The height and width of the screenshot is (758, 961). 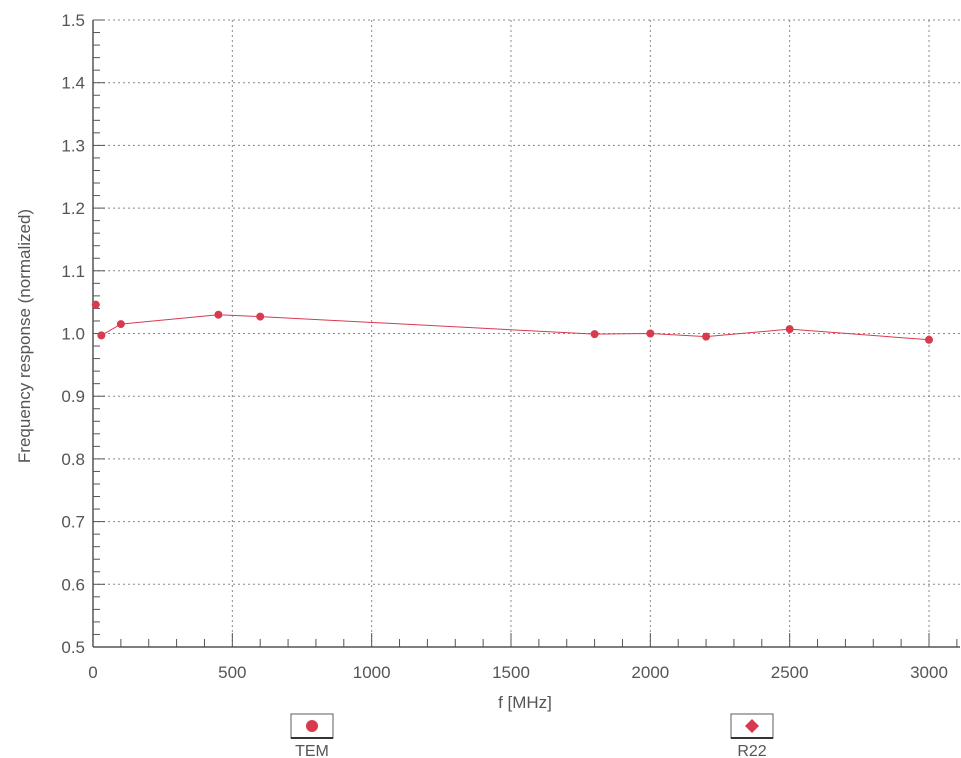 What do you see at coordinates (312, 726) in the screenshot?
I see `circle-marker-icon` at bounding box center [312, 726].